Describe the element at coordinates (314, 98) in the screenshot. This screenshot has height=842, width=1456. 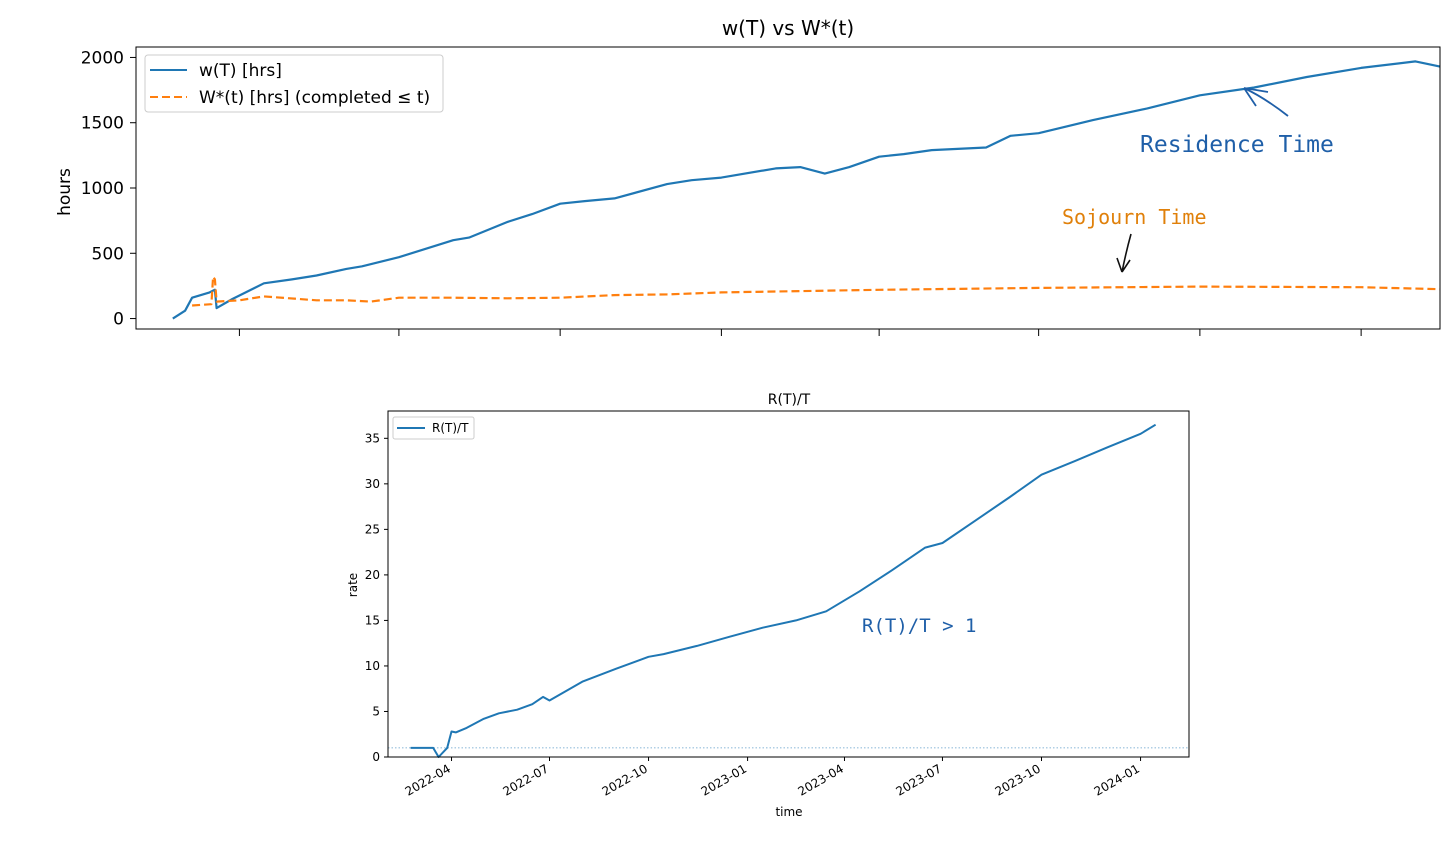
I see `top-legend-label-wstar: W*(t) [hrs] (completed ≤ t)` at that location.